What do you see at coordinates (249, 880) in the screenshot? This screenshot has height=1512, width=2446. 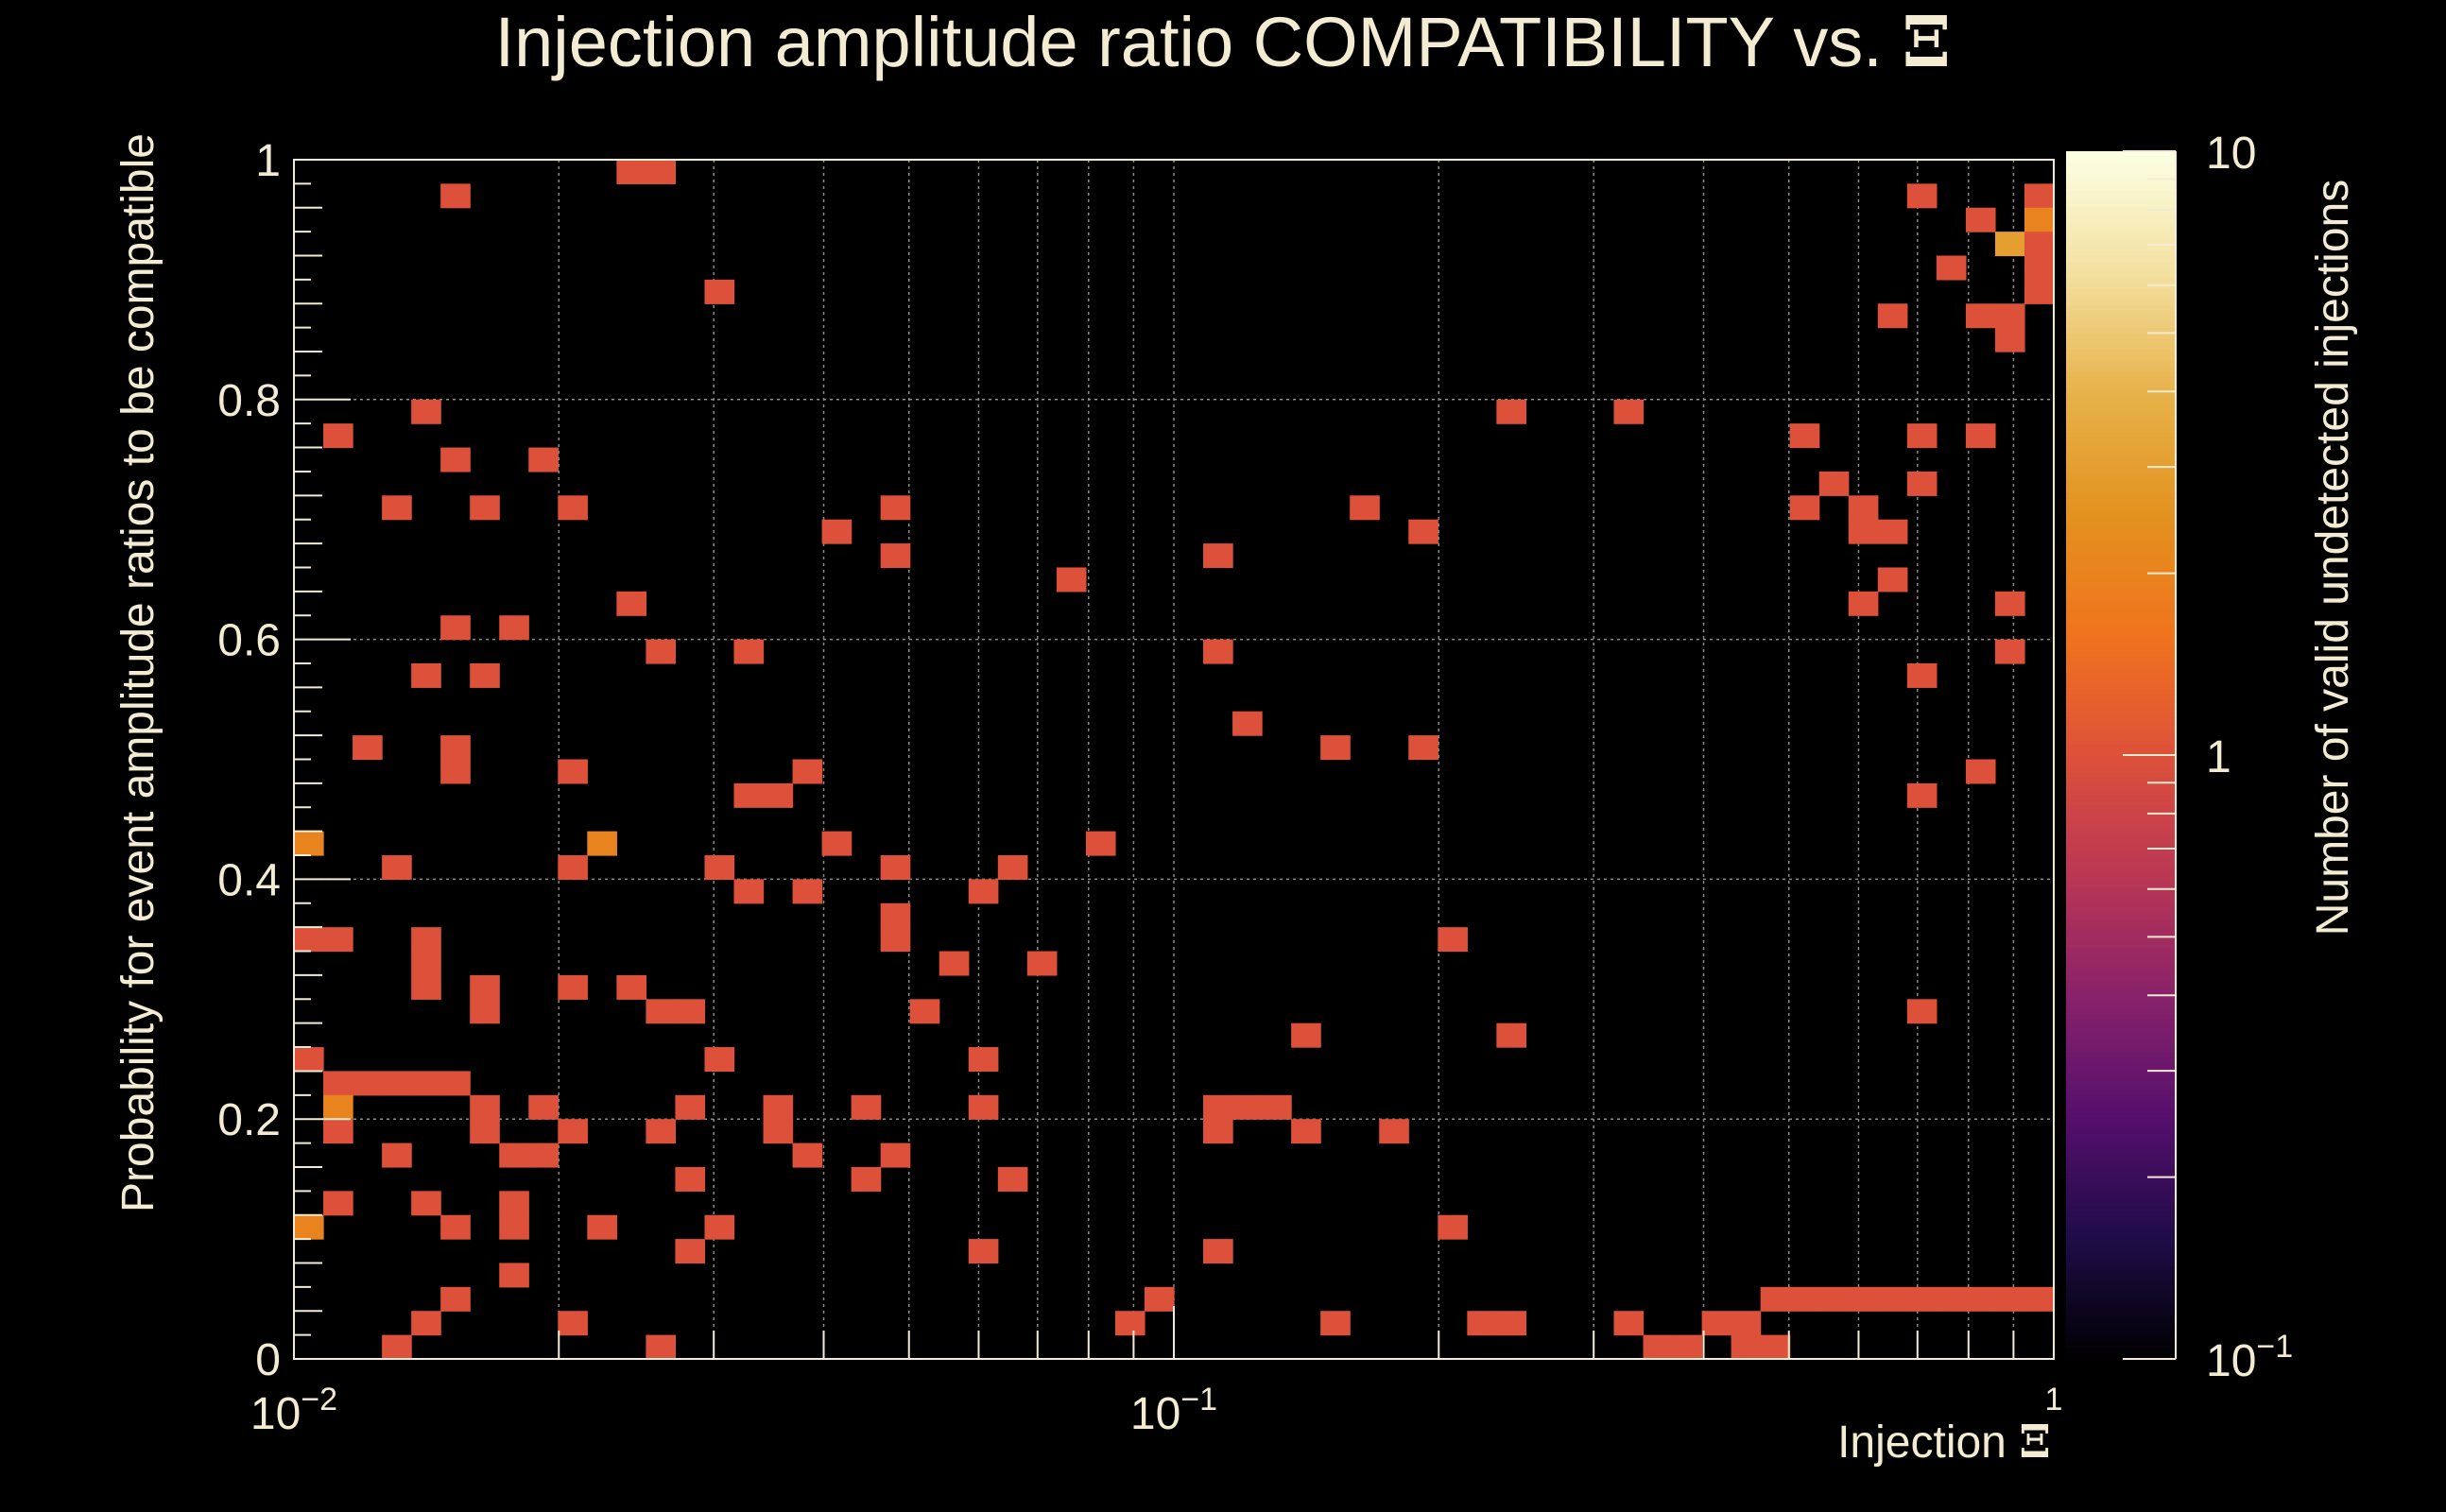 I see `y-tick-label: 0.4` at bounding box center [249, 880].